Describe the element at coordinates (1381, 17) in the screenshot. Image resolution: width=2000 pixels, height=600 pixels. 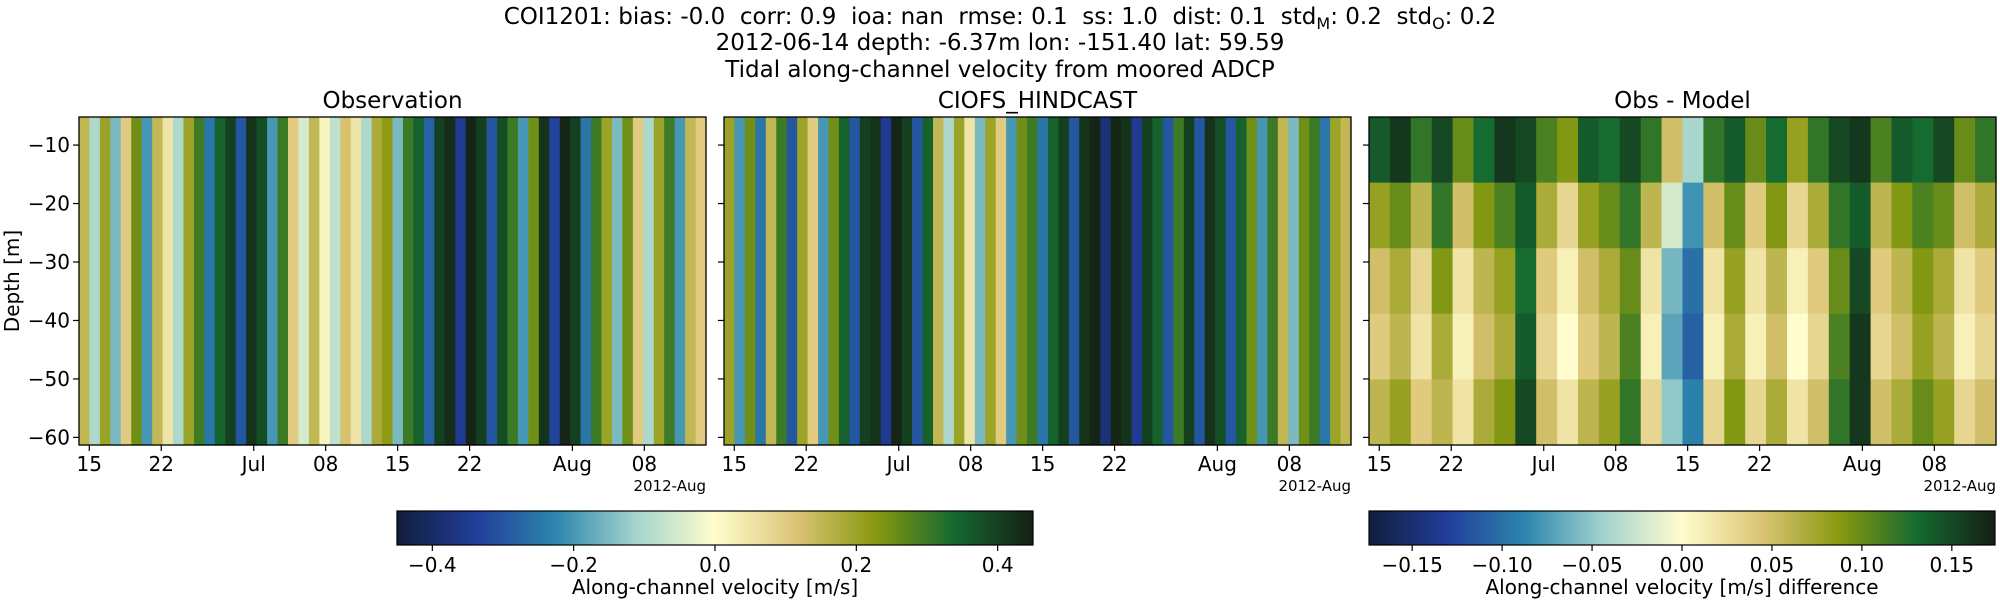
I see `title-text: : 0.2 std` at that location.